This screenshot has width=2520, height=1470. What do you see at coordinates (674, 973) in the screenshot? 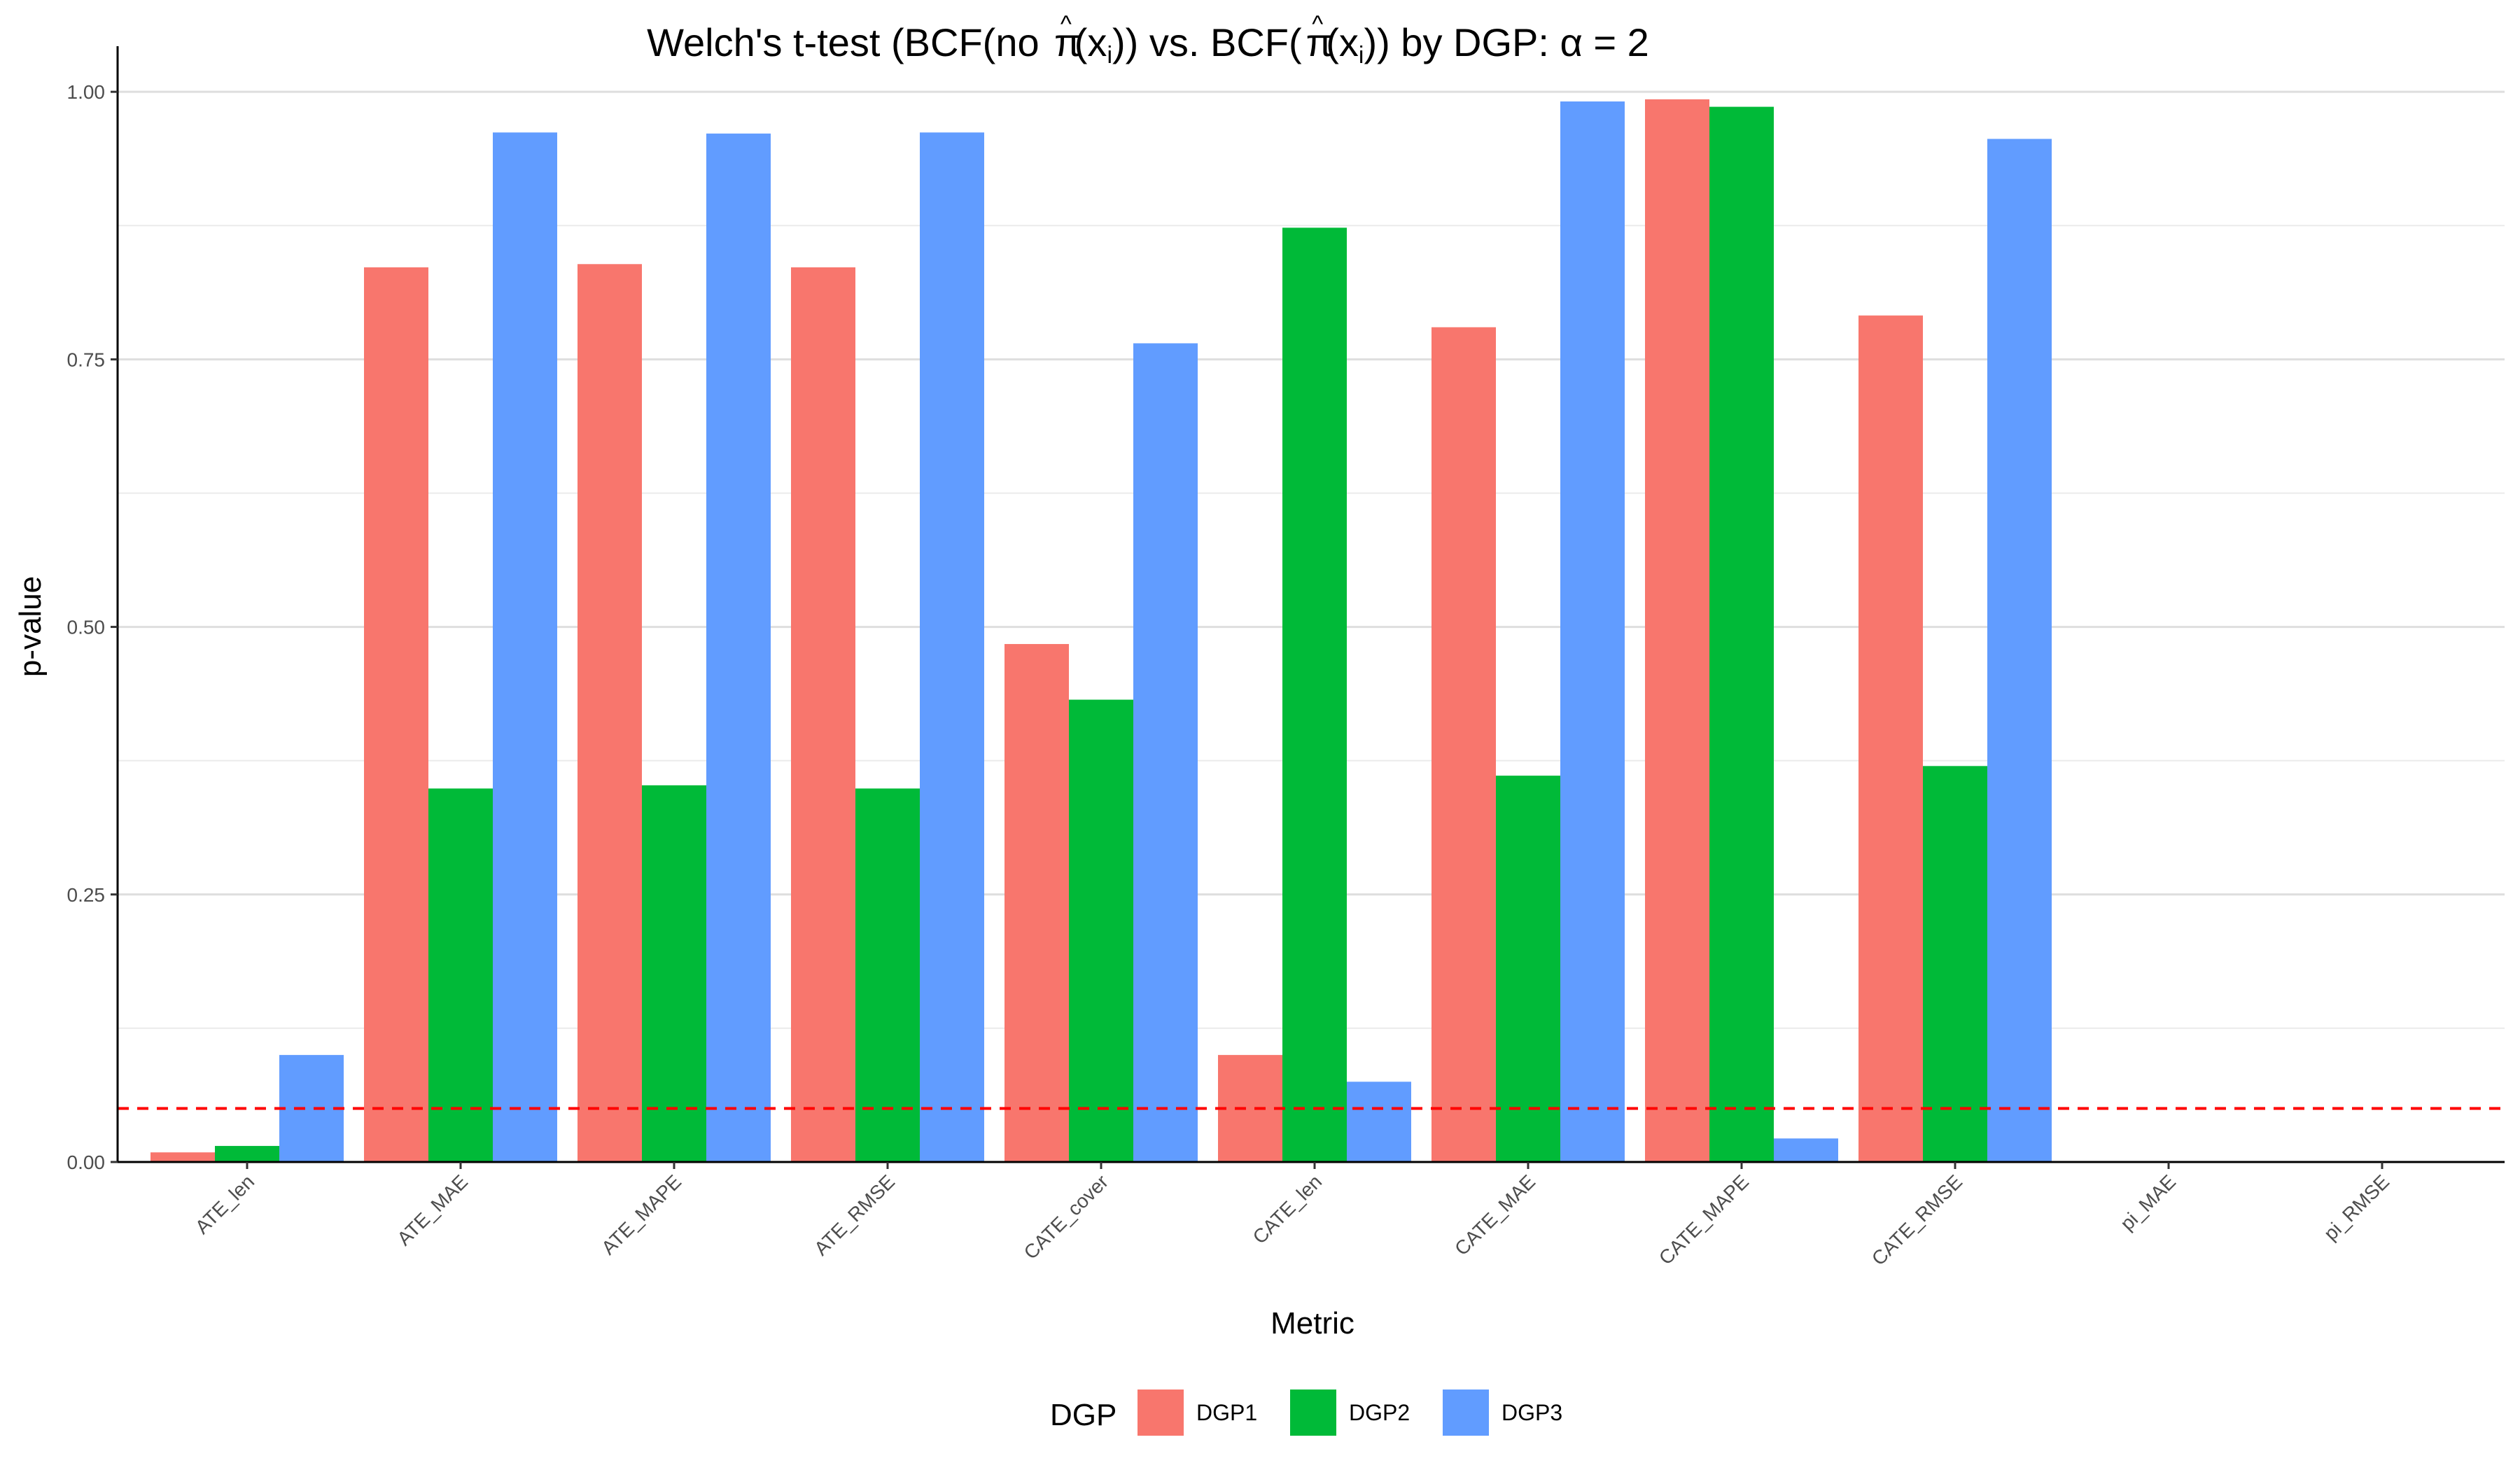
I see `bar-dgp2-ate_mape` at bounding box center [674, 973].